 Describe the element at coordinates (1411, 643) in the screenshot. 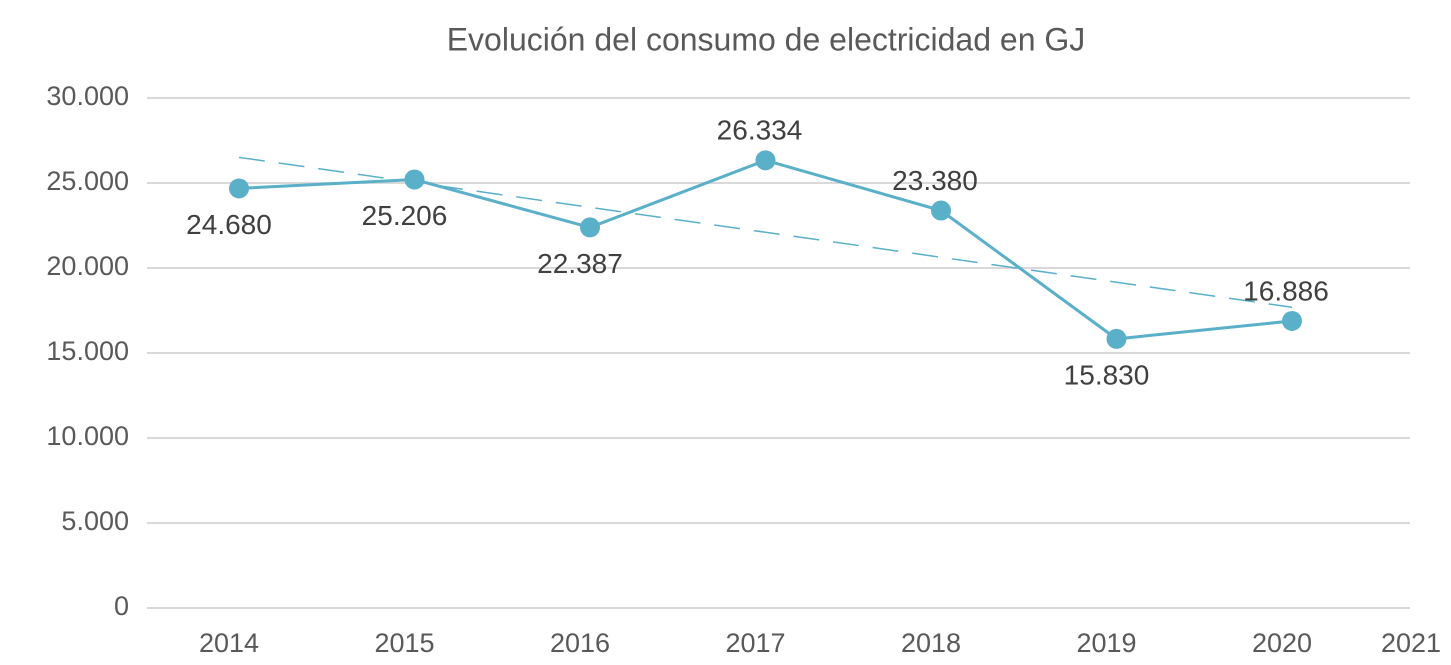

I see `x-tick-label: 2021` at that location.